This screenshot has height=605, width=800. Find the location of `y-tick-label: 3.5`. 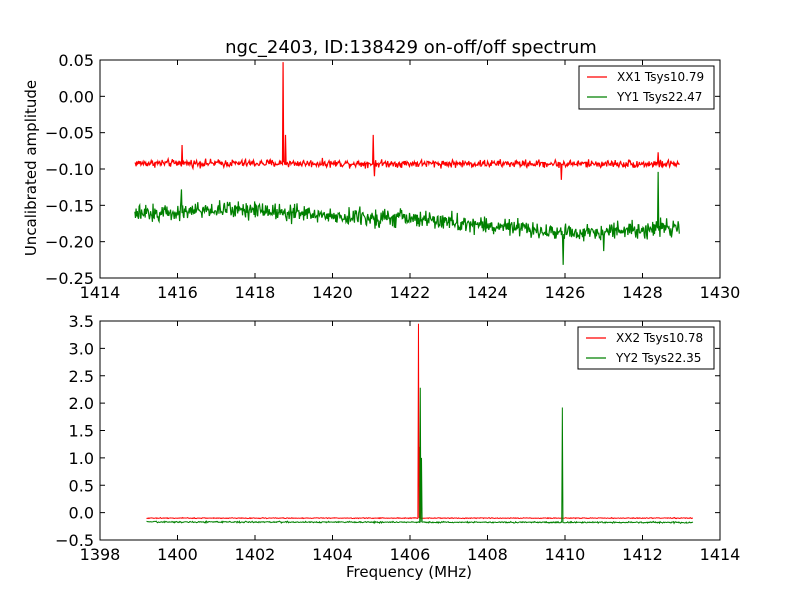

y-tick-label: 3.5 is located at coordinates (81, 321).